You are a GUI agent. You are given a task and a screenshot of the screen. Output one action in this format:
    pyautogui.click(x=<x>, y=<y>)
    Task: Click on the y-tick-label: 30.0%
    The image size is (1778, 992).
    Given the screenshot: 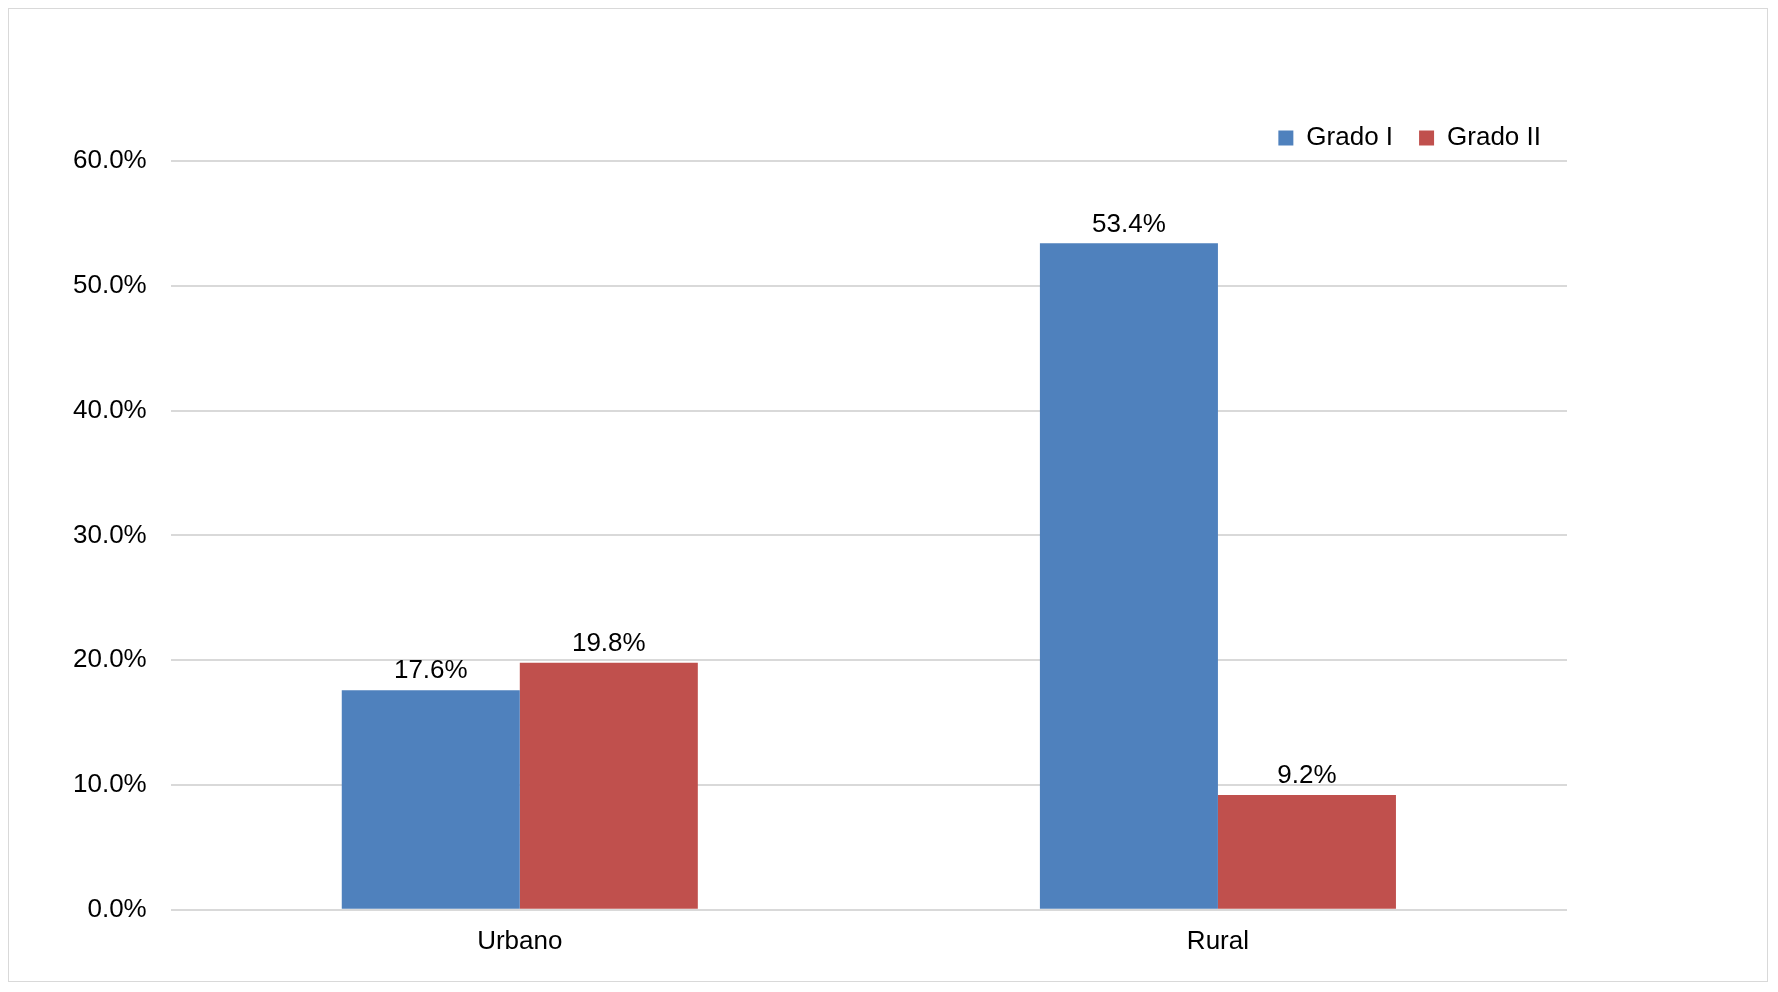 What is the action you would take?
    pyautogui.click(x=109, y=533)
    